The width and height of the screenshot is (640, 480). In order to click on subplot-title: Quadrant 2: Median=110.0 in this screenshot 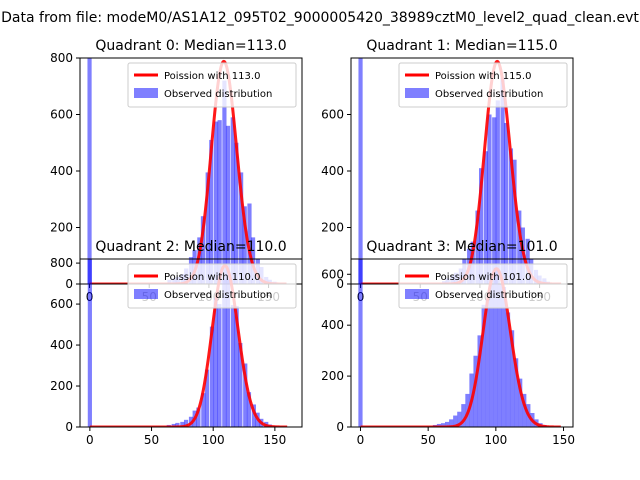, I will do `click(190, 247)`.